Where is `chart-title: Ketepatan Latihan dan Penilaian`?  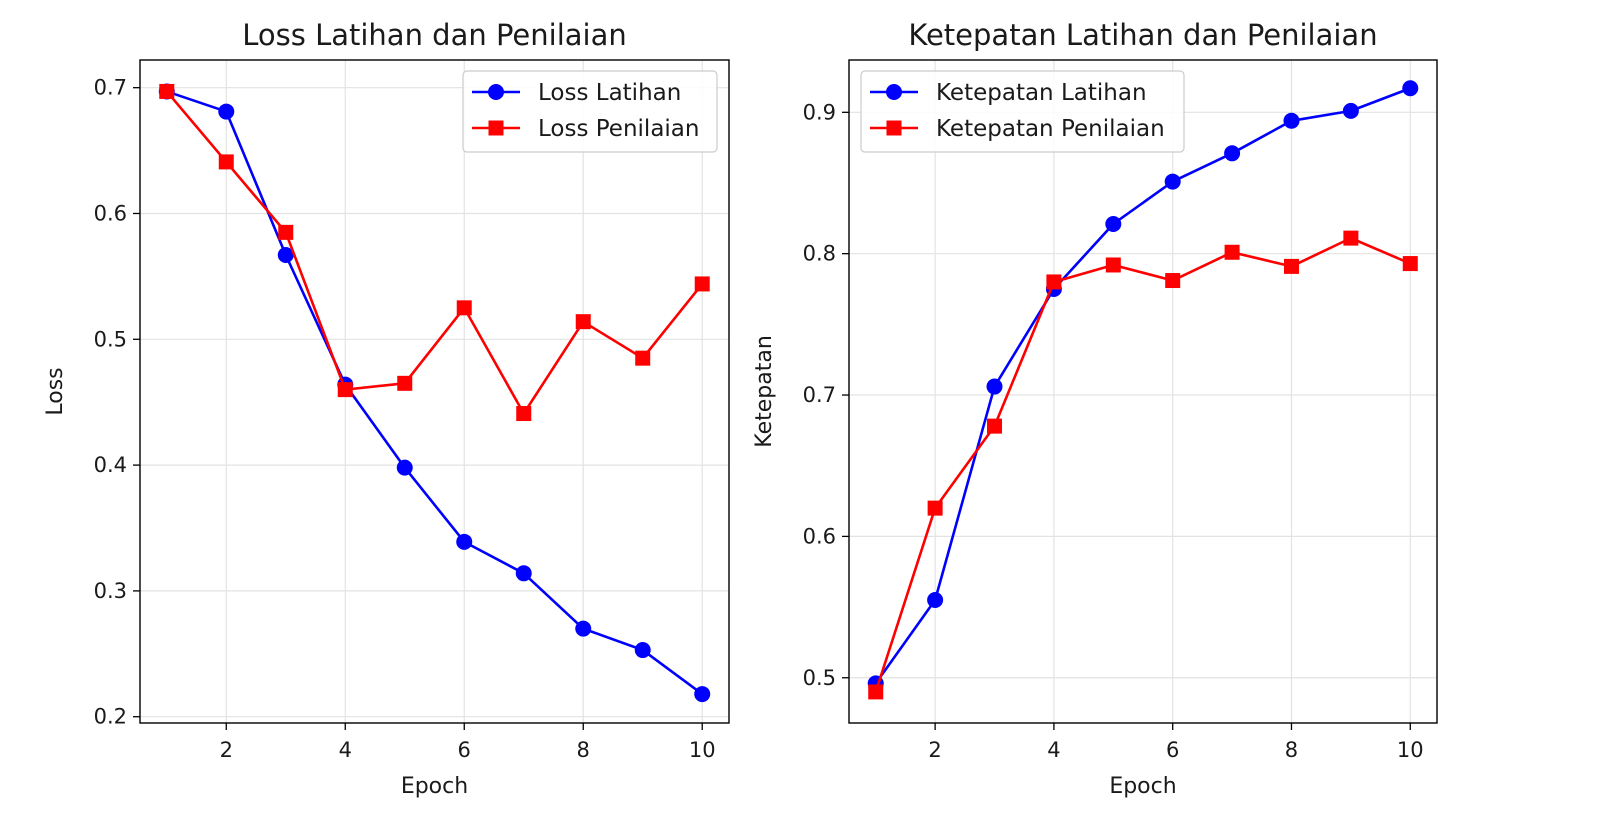
chart-title: Ketepatan Latihan dan Penilaian is located at coordinates (1142, 35).